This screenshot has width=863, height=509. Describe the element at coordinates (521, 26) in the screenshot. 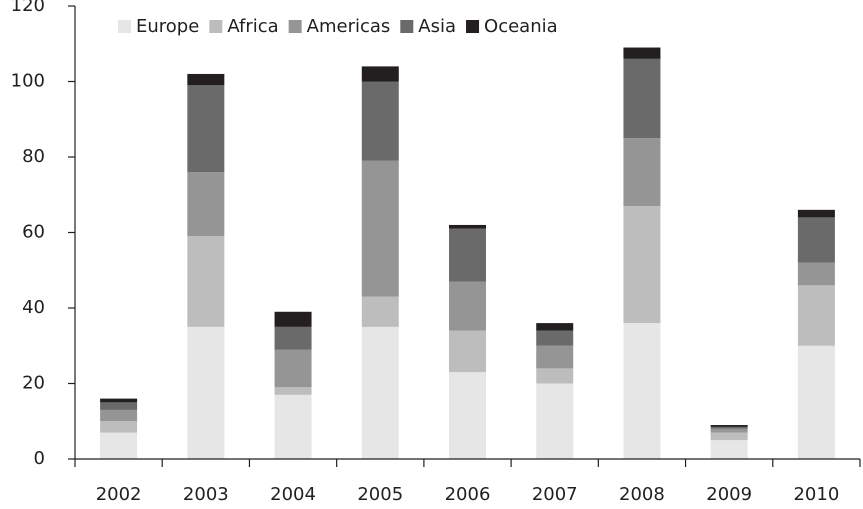

I see `legend-label: Oceania` at that location.